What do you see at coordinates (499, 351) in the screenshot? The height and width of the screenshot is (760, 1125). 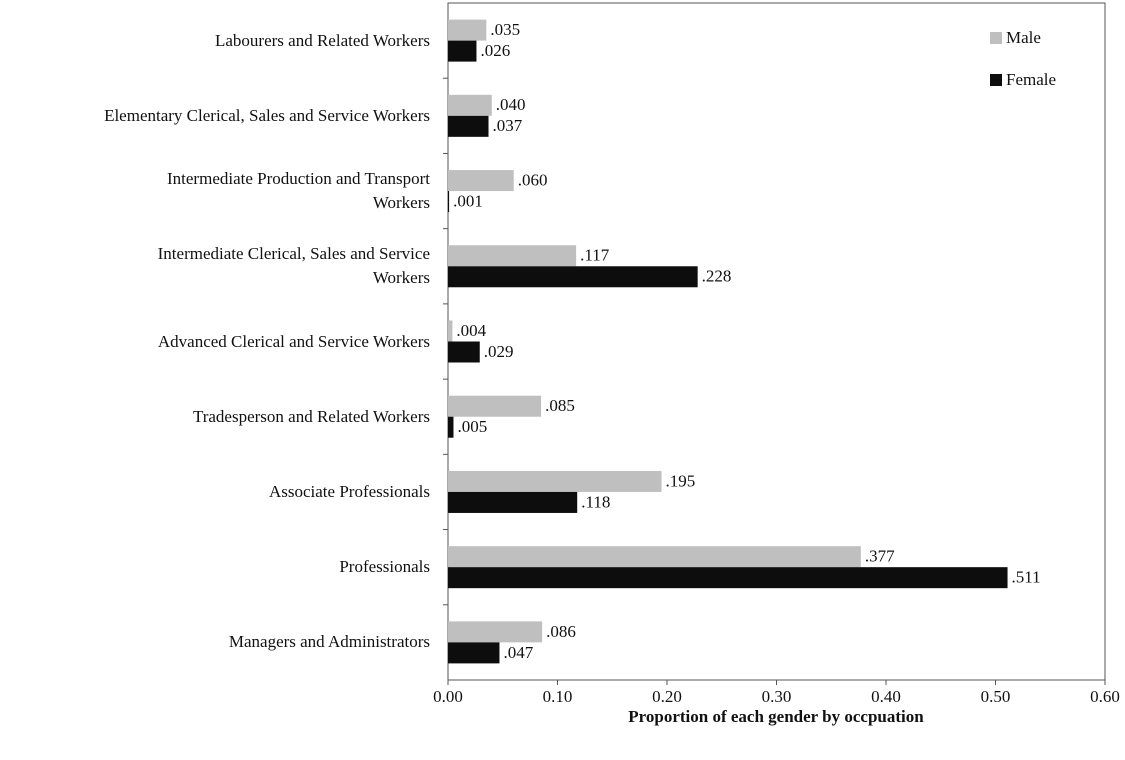 I see `value-label: .029` at bounding box center [499, 351].